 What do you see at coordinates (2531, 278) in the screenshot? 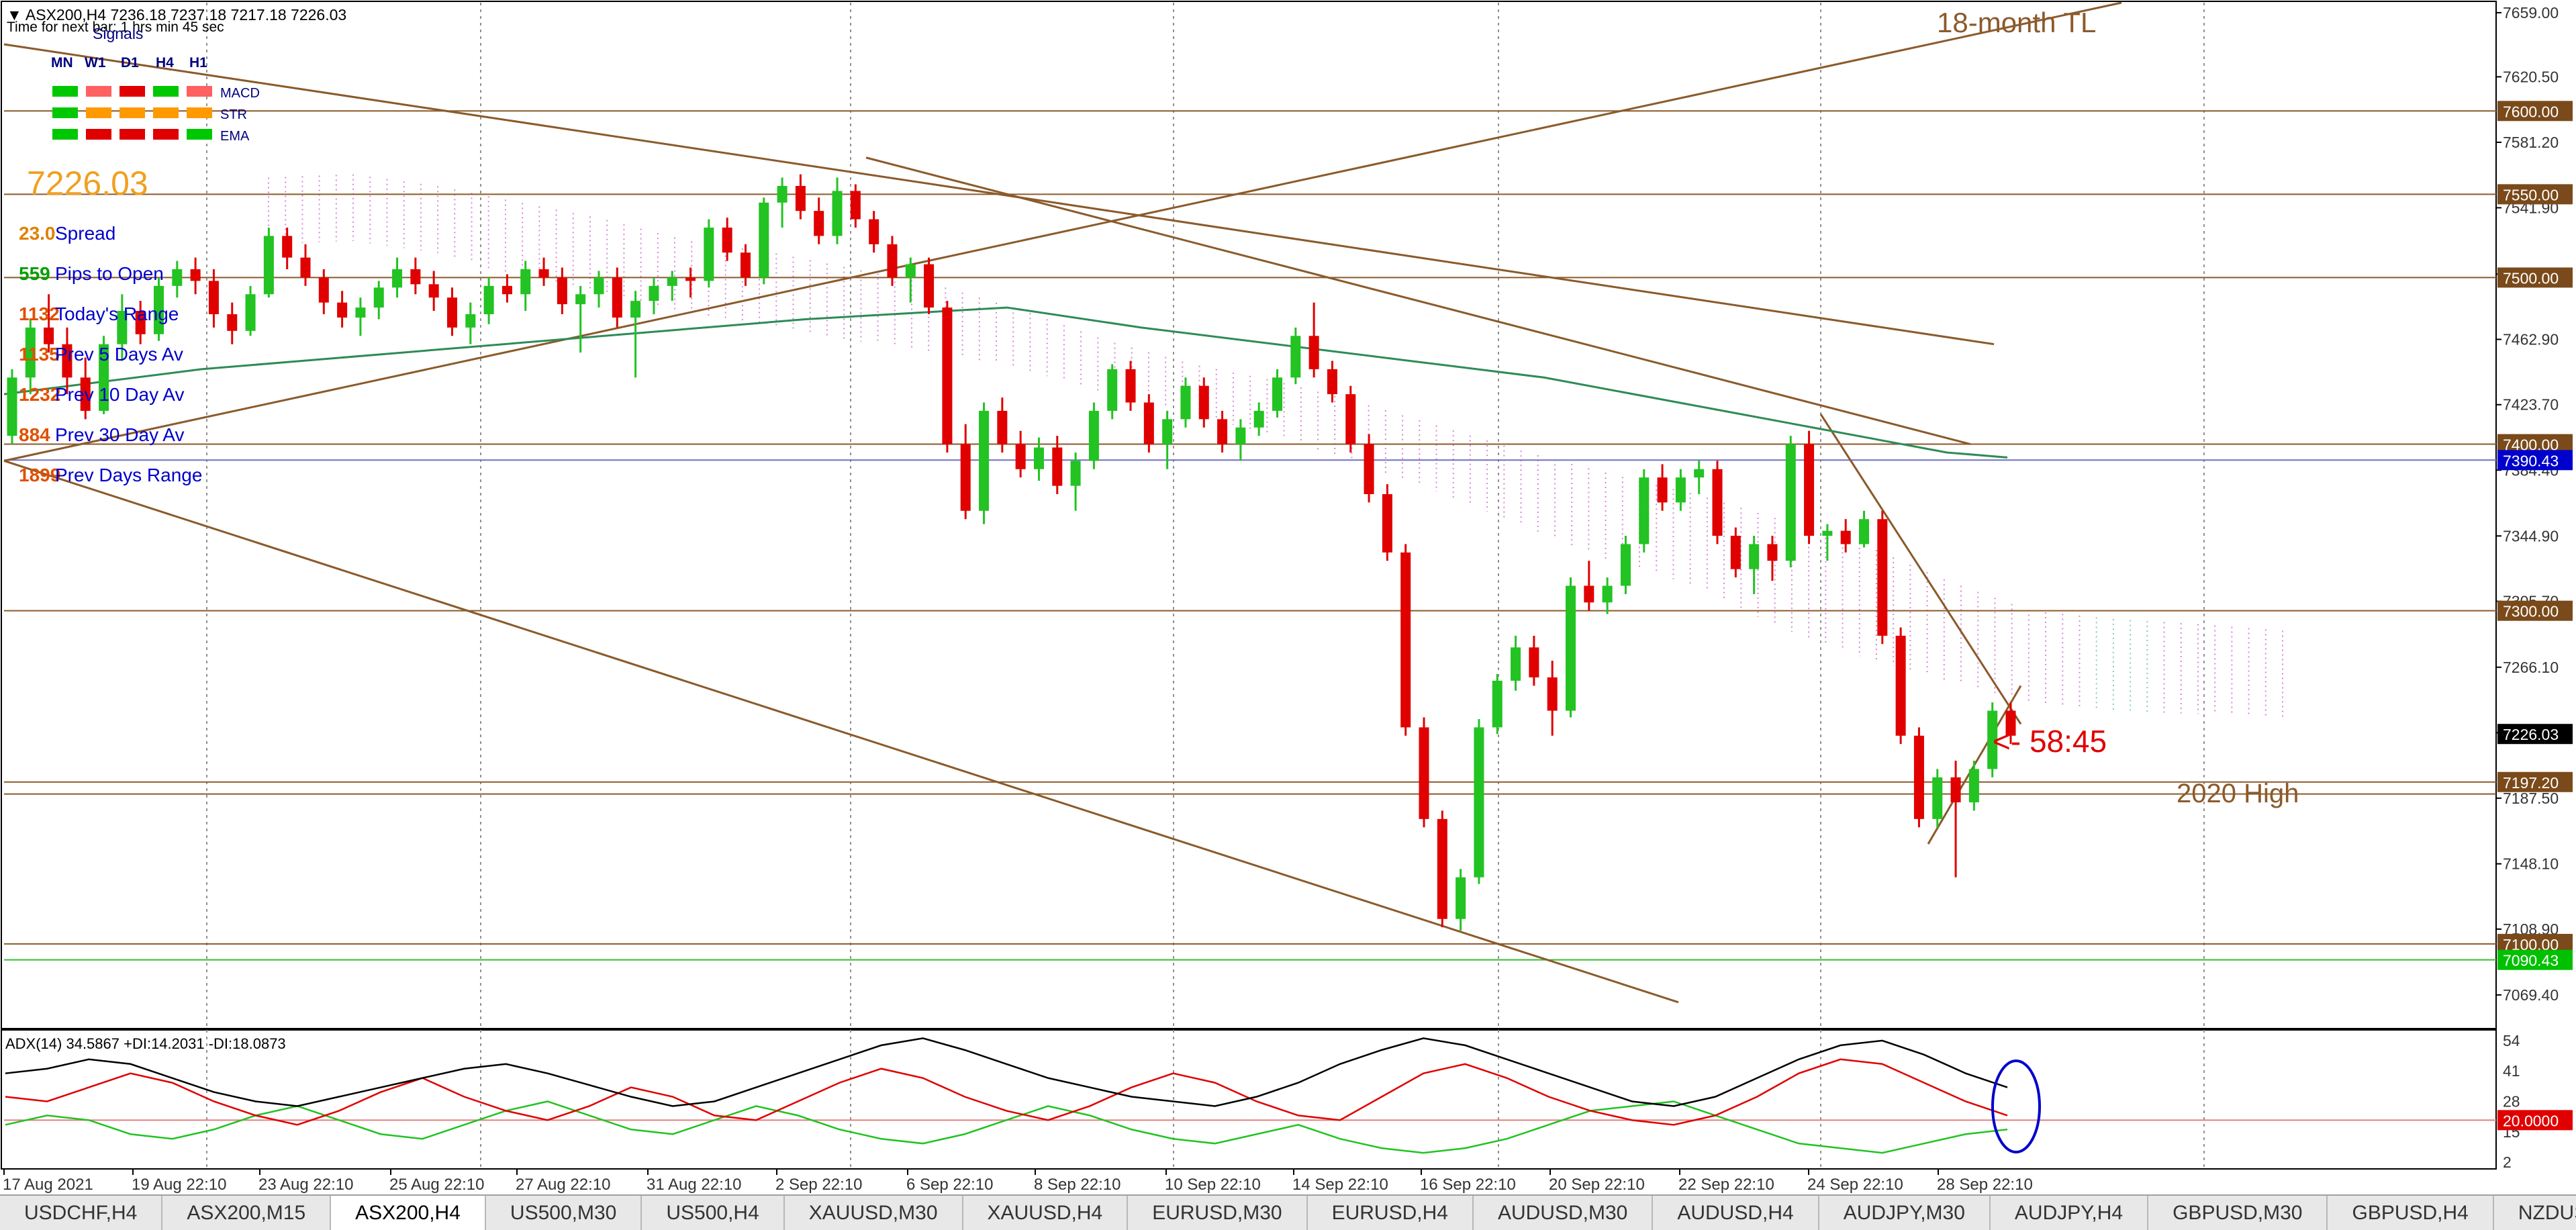
I see `price-level-tag-text: 7500.00` at bounding box center [2531, 278].